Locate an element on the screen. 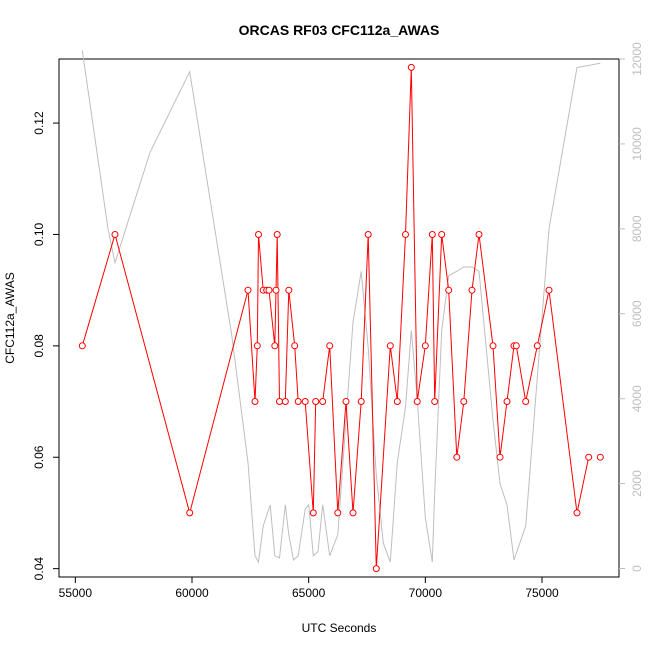 The width and height of the screenshot is (650, 650). y2-tick-label-0: 0 is located at coordinates (637, 568).